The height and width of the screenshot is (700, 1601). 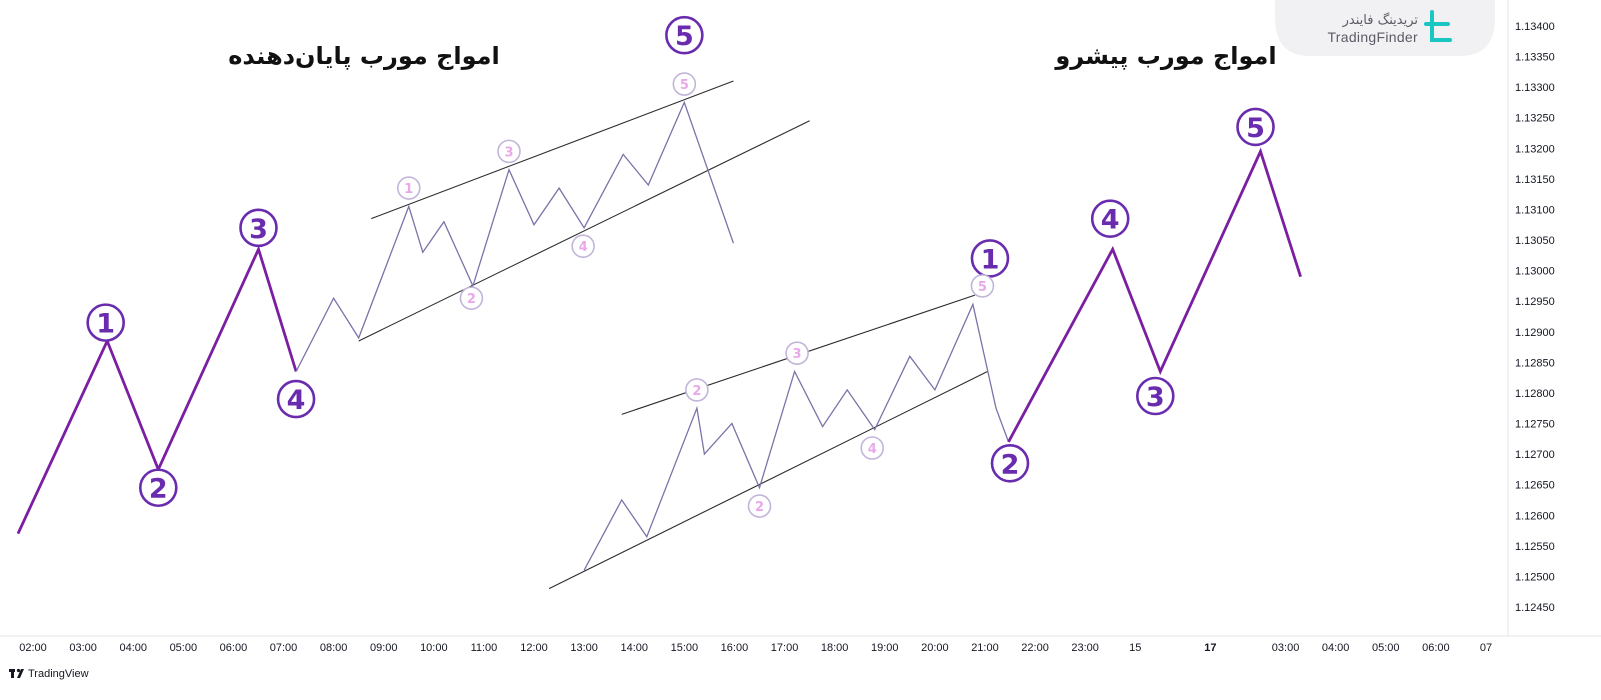 I want to click on x-tick-label: 02:00, so click(x=33, y=648).